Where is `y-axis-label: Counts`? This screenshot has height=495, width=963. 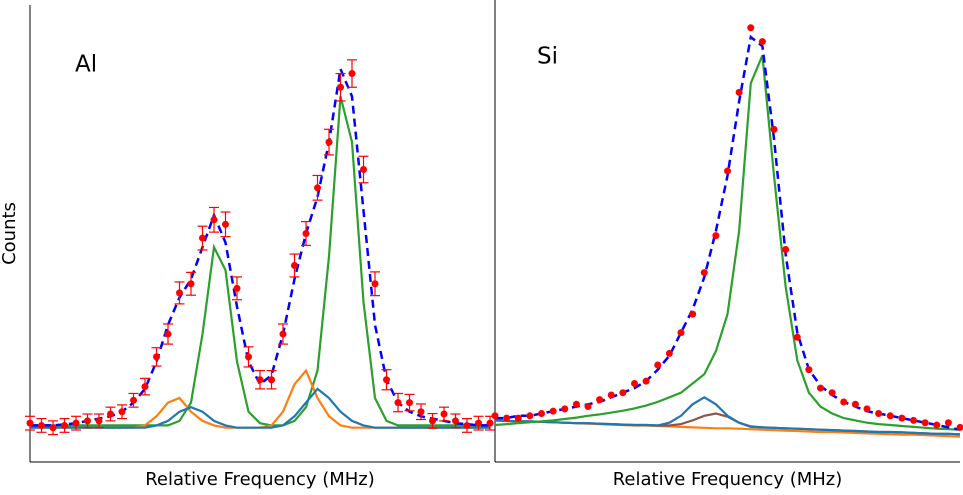
y-axis-label: Counts is located at coordinates (10, 233).